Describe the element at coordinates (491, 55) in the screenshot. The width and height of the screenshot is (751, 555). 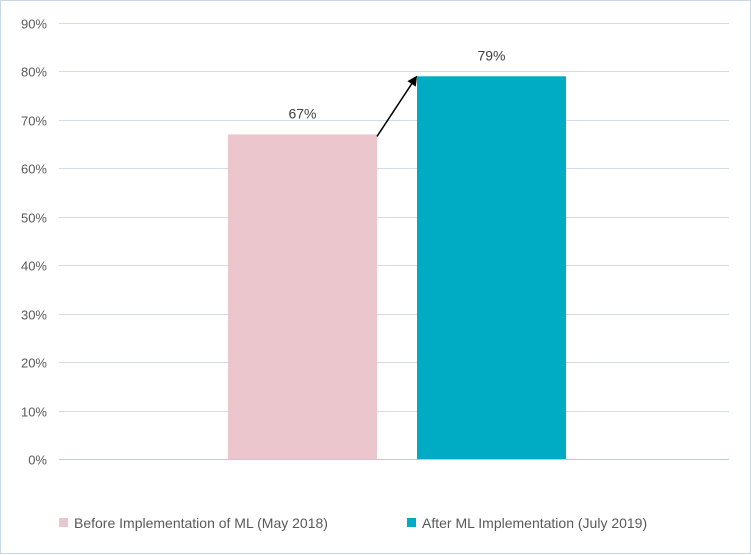
I see `data-label-after: 79%` at that location.